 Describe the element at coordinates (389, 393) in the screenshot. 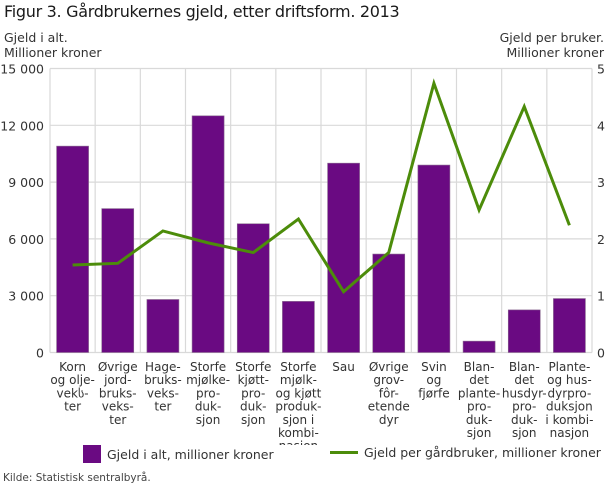

I see `x-tick-label: Øvrige grov-fôr-etende dyr` at that location.